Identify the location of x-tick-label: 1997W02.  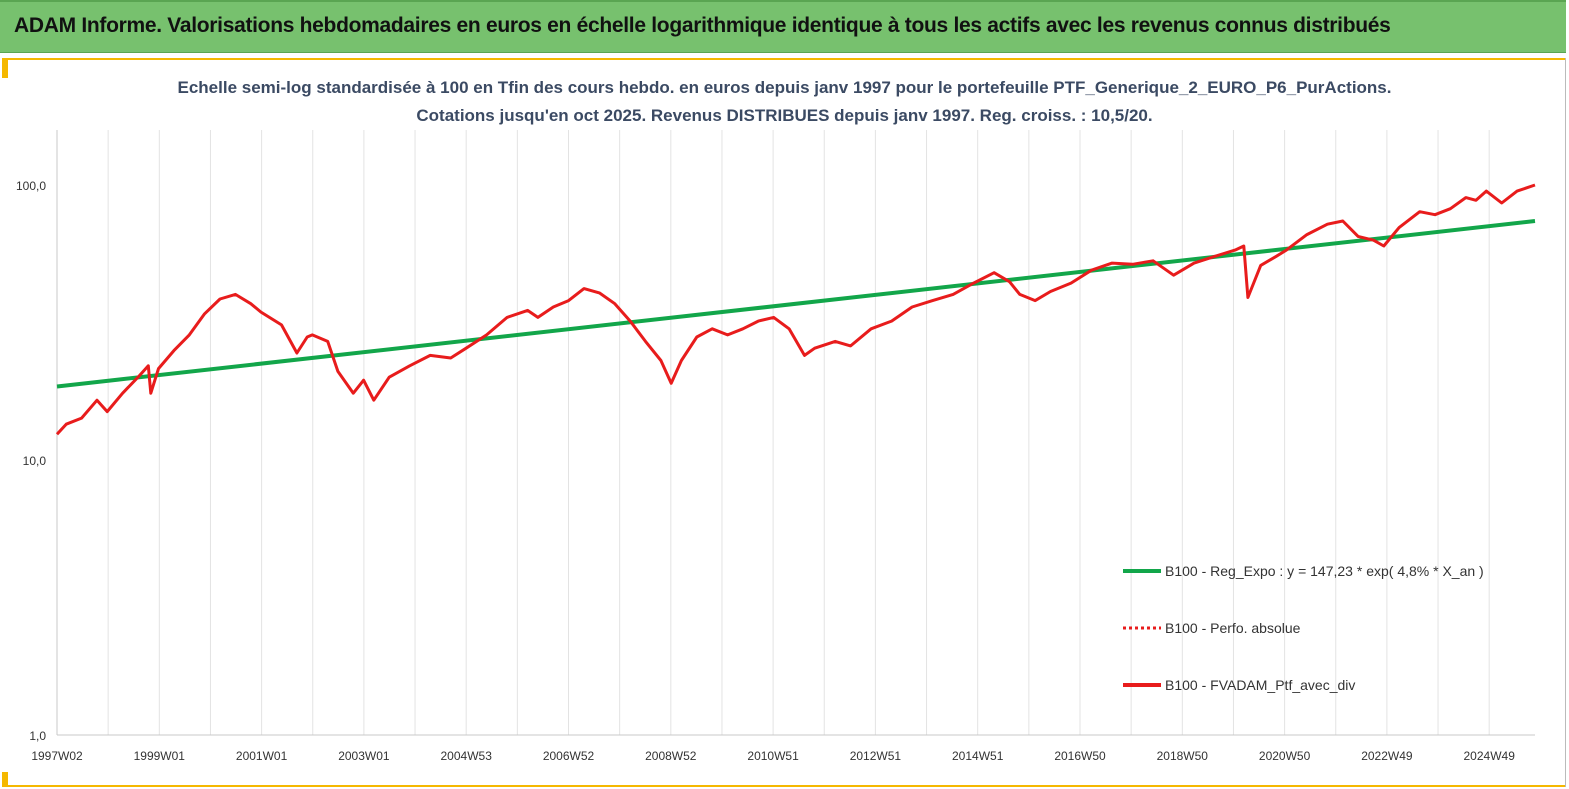
(57, 756).